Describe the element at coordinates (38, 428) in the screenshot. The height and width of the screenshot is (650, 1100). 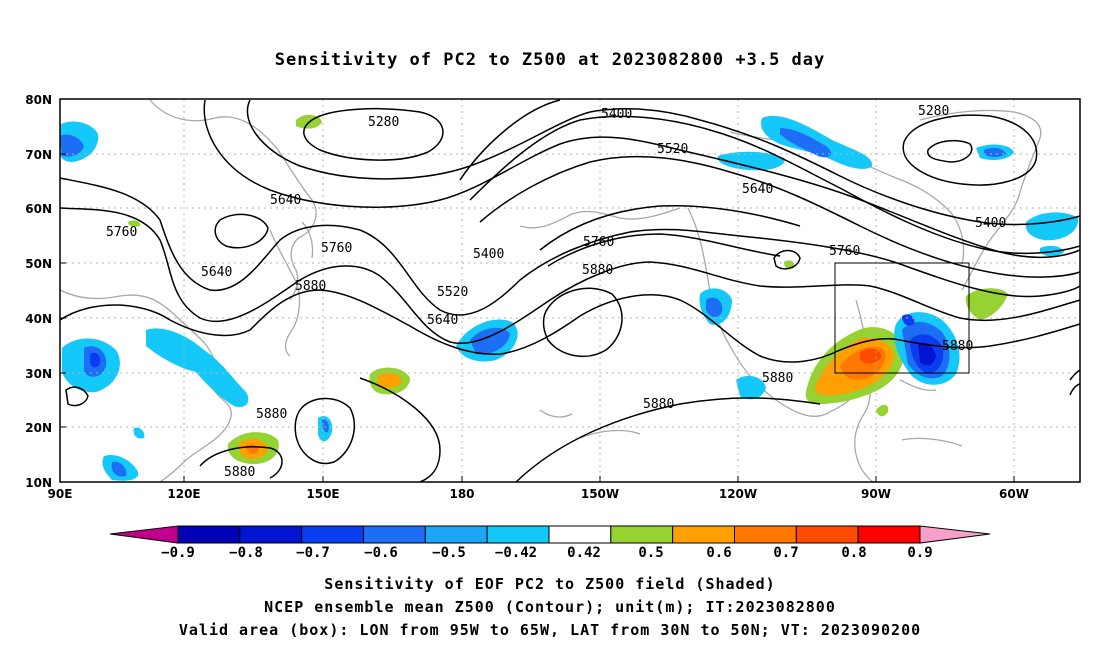
I see `lat-label: 20N` at that location.